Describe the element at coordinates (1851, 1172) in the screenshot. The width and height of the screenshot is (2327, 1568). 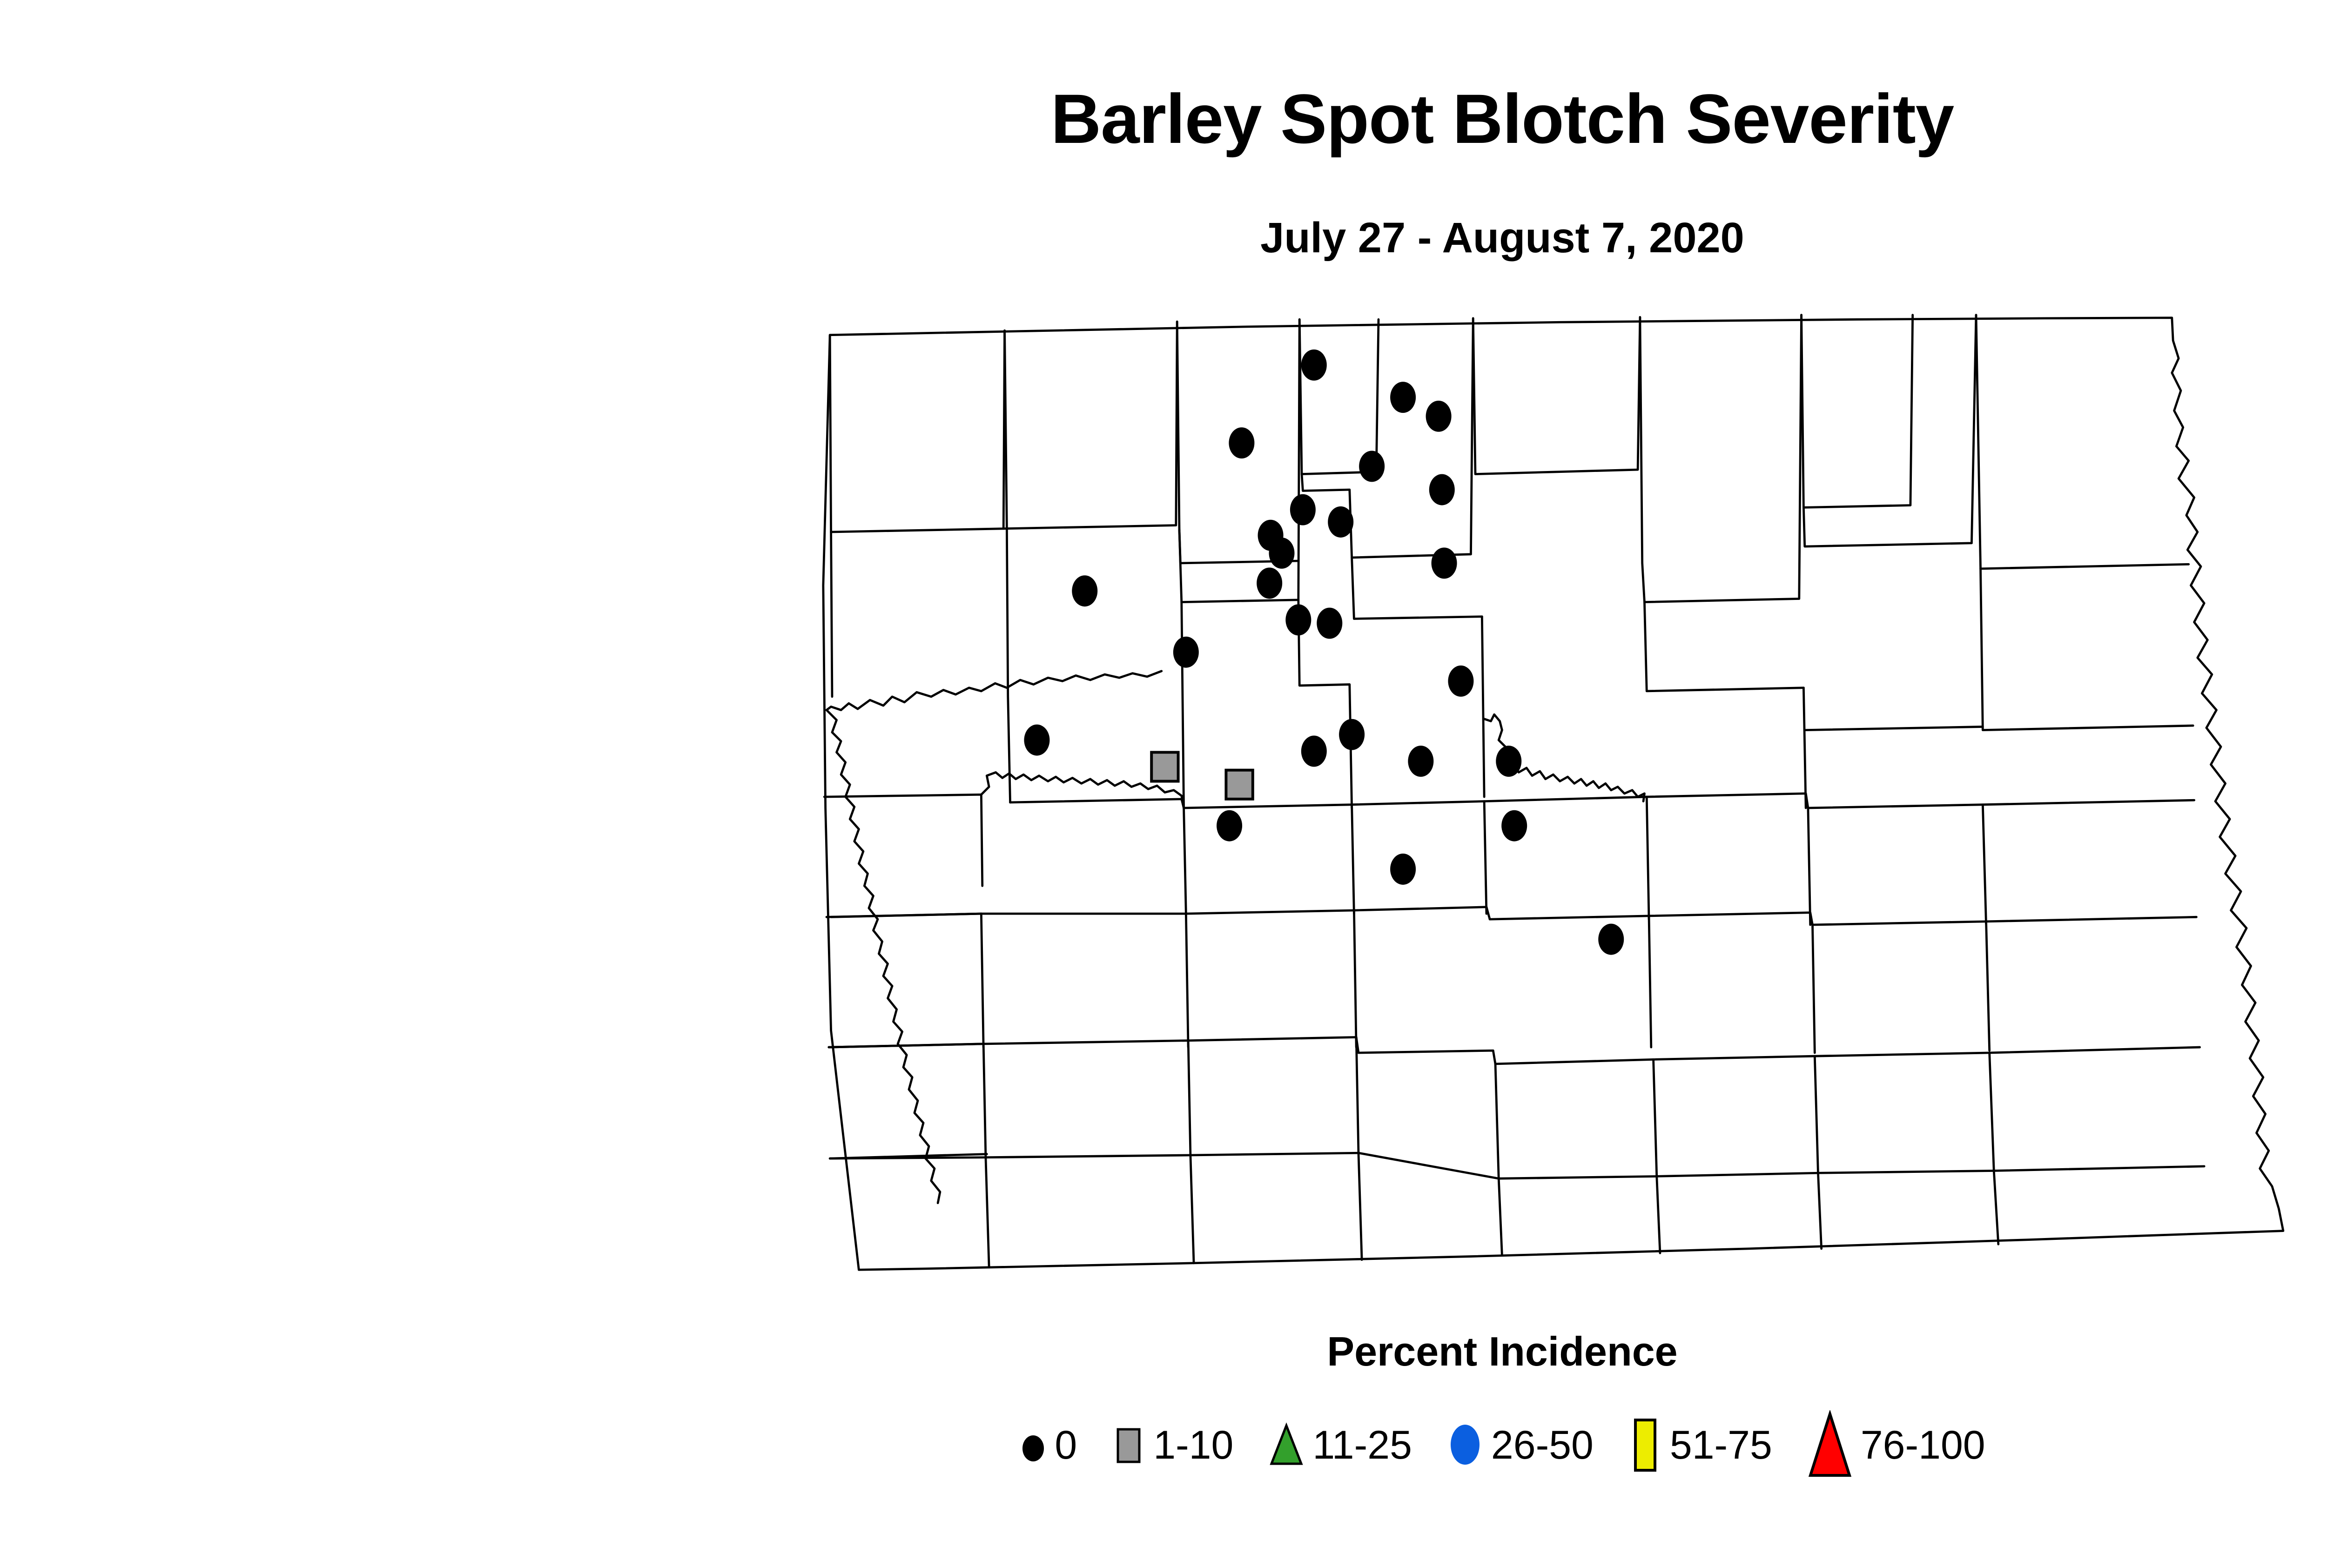
I see `county-line-t6b` at that location.